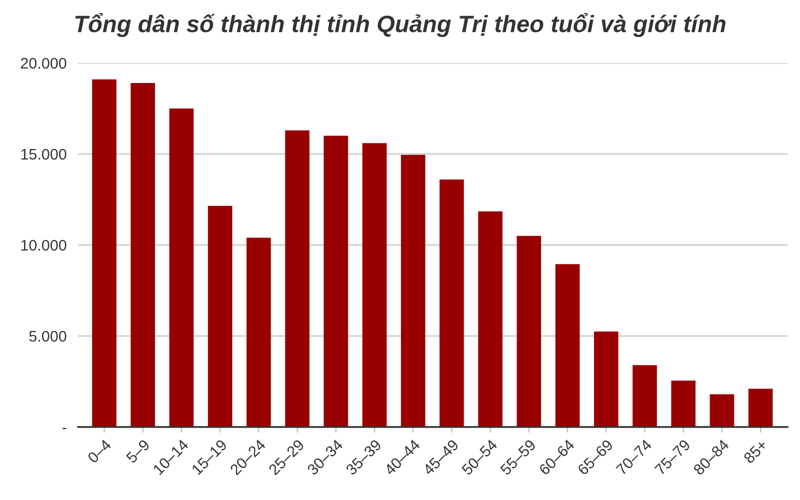  What do you see at coordinates (400, 25) in the screenshot?
I see `chart-title: Tổng dân số thành thị tỉnh Quảng Trị theo tuổi và giới tính` at bounding box center [400, 25].